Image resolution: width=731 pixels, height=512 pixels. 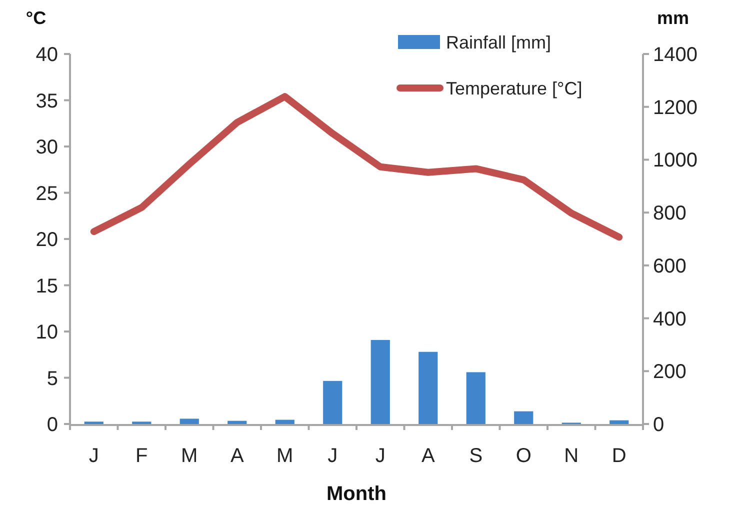 I want to click on y2-tick-label: 800, so click(x=669, y=213).